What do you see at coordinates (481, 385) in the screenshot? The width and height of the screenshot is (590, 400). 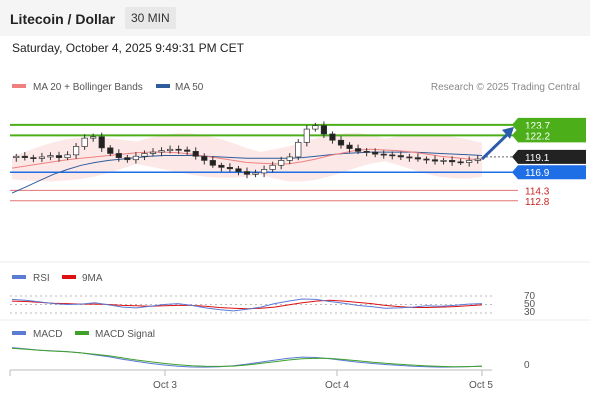 I see `x-tick-label: Oct 5` at bounding box center [481, 385].